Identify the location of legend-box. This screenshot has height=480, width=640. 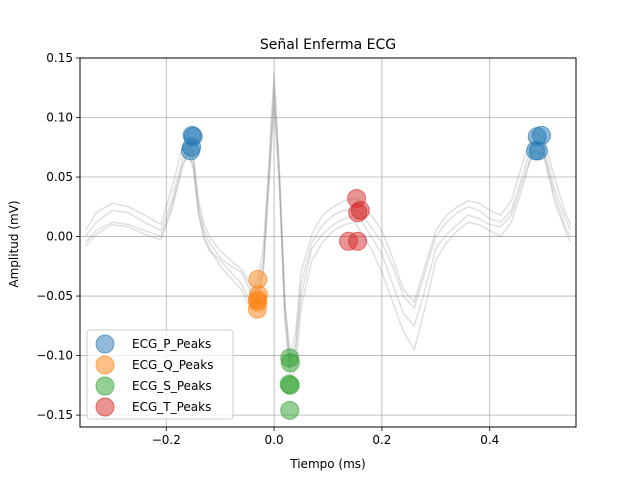
(160, 374).